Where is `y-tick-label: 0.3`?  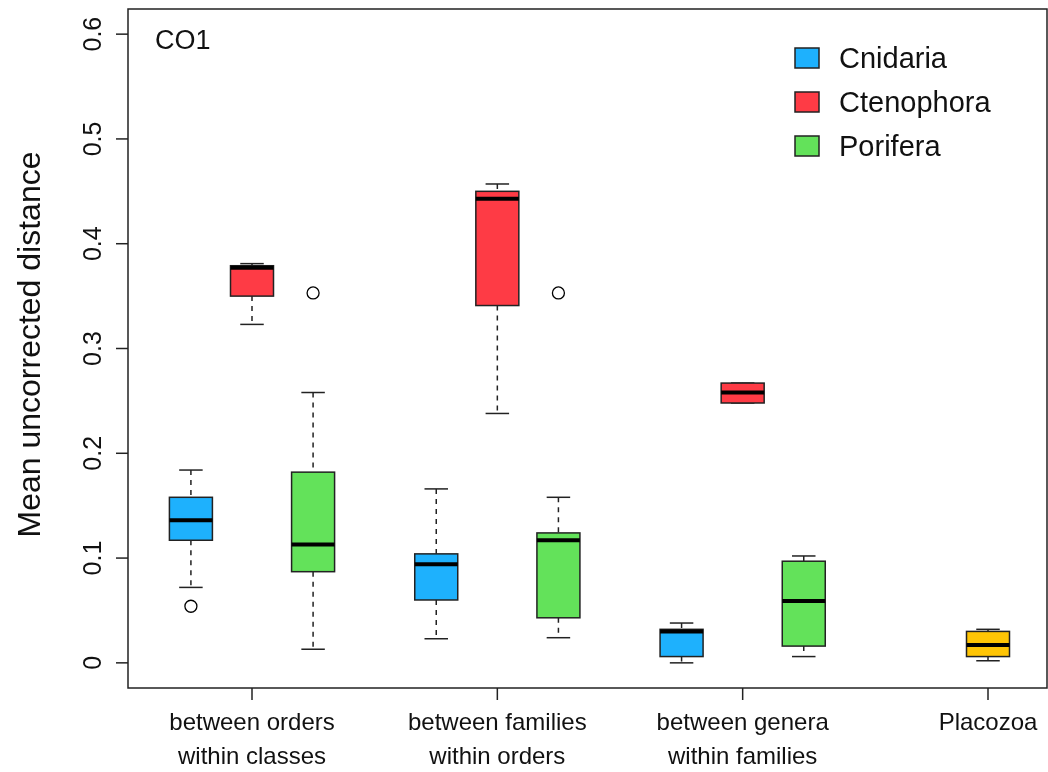
y-tick-label: 0.3 is located at coordinates (92, 348).